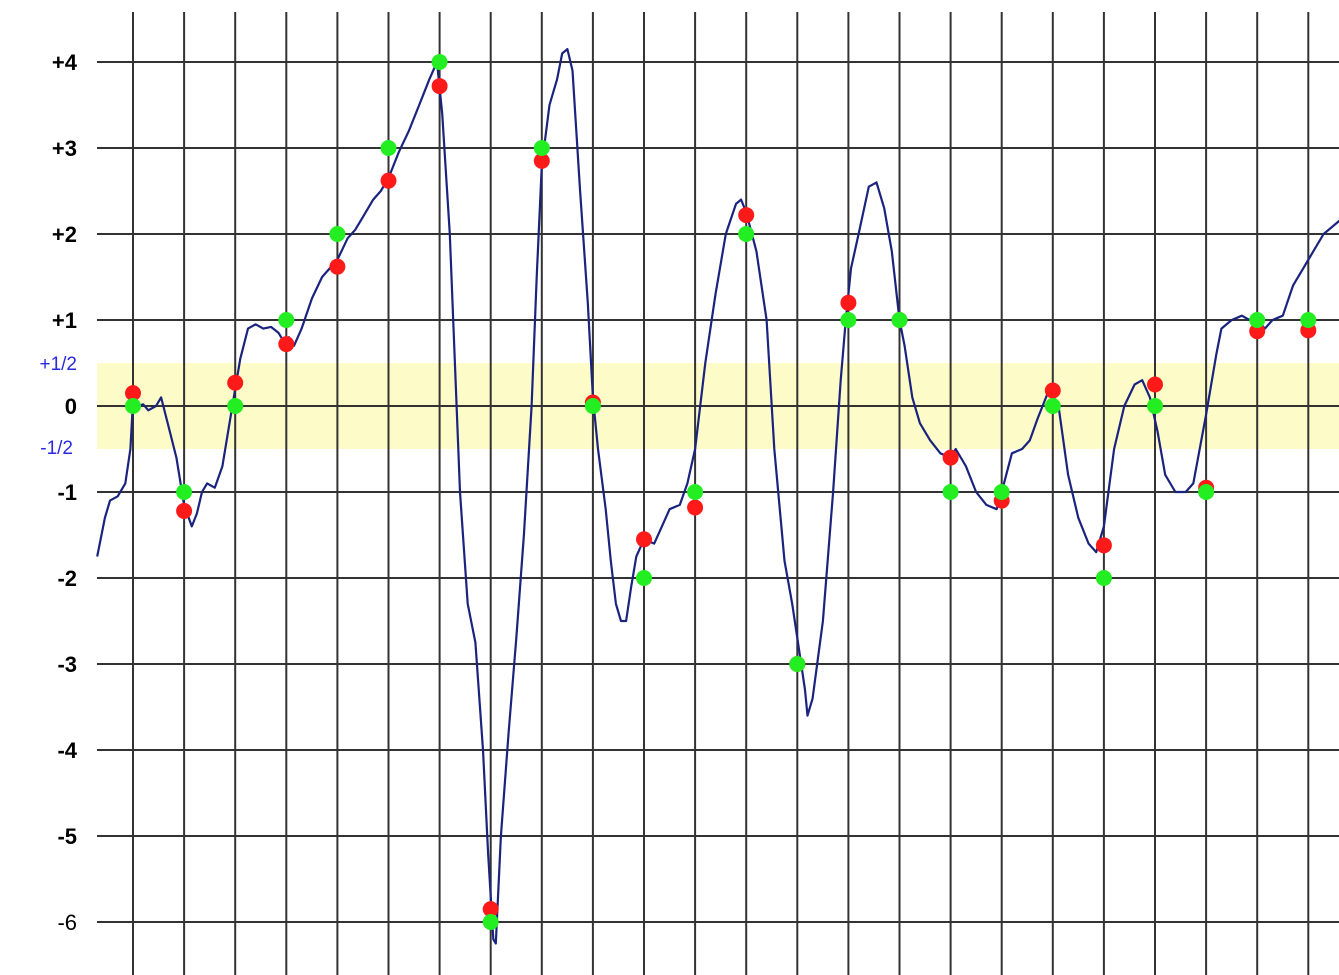  Describe the element at coordinates (64, 148) in the screenshot. I see `y-tick-label: +3` at that location.